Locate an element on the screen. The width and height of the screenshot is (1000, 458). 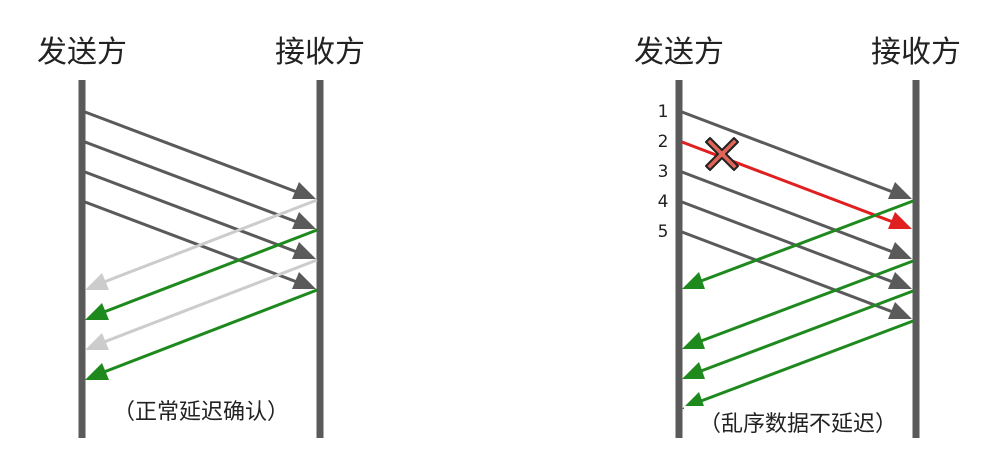
lost-packet-cross-icon is located at coordinates (722, 154).